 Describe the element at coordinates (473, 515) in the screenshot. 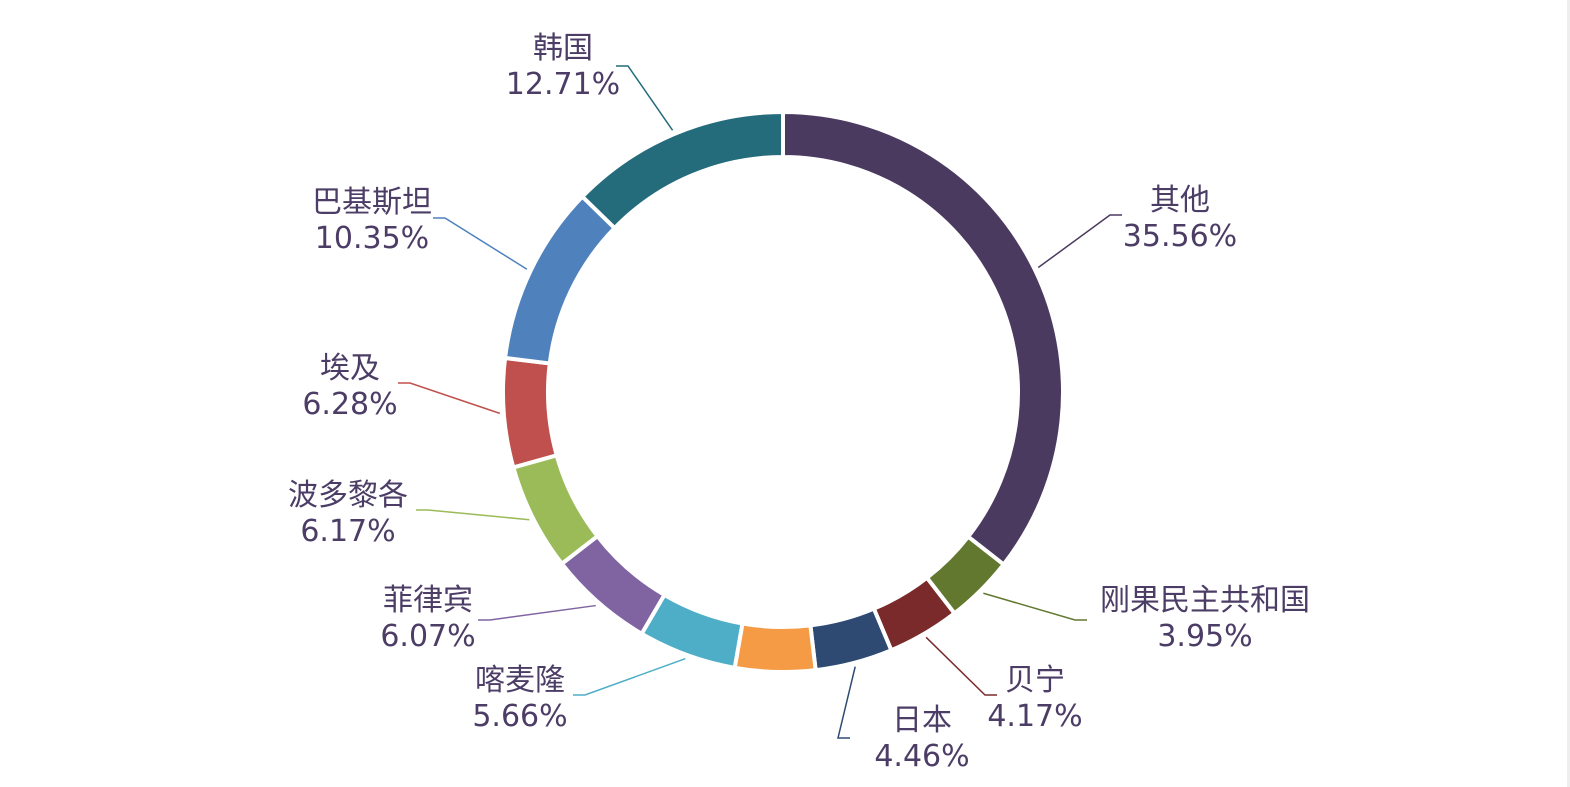

I see `slice-8-leader-line` at that location.